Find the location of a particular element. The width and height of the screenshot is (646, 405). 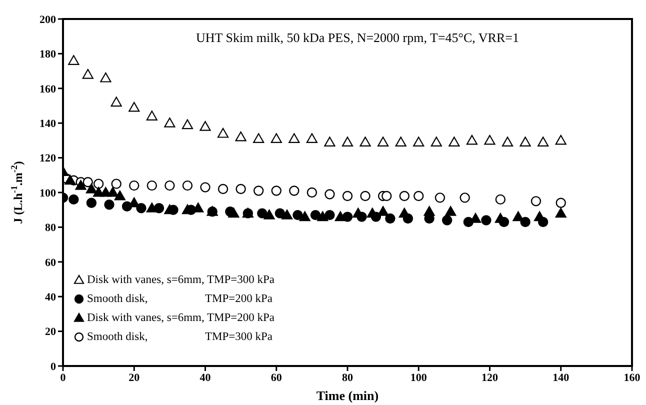

y-tick-label: 60 is located at coordinates (50, 262).